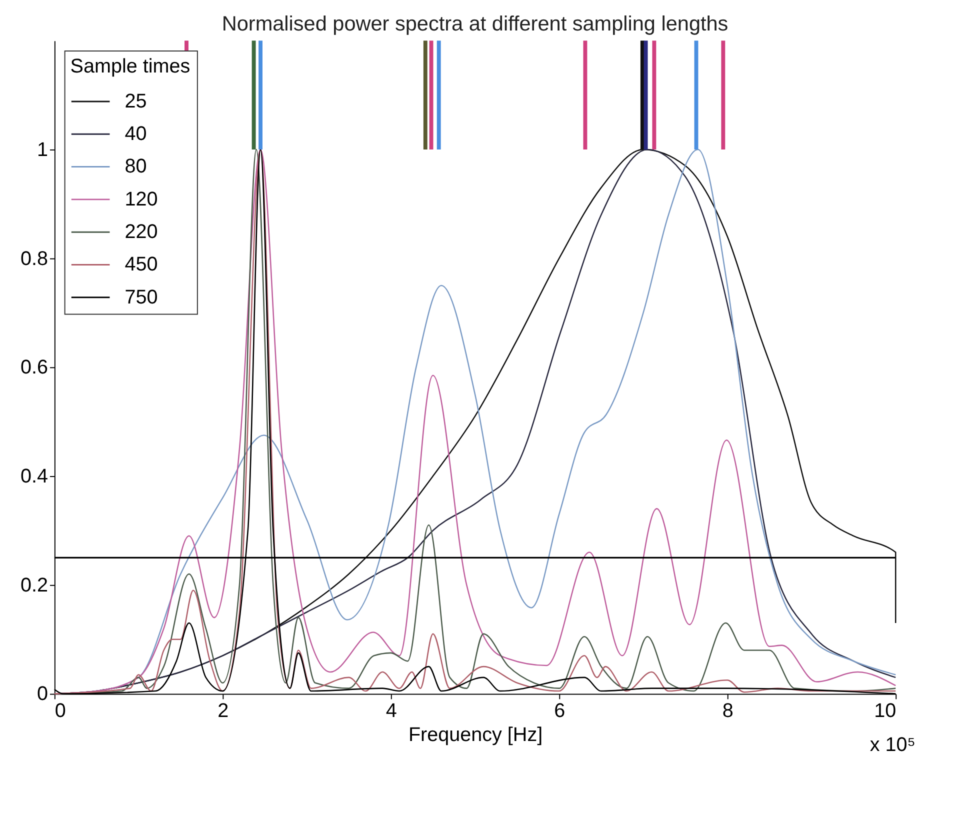  Describe the element at coordinates (34, 476) in the screenshot. I see `y-tick-label: 0.4` at that location.